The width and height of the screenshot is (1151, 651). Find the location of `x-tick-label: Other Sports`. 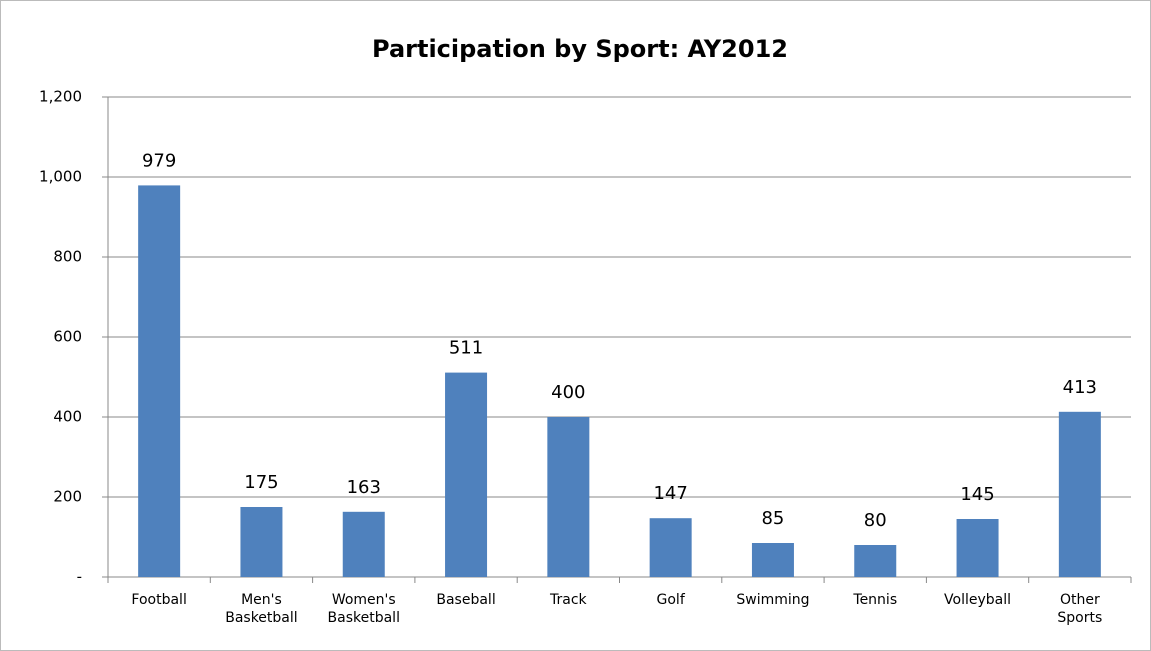

x-tick-label: Other Sports is located at coordinates (1080, 609).